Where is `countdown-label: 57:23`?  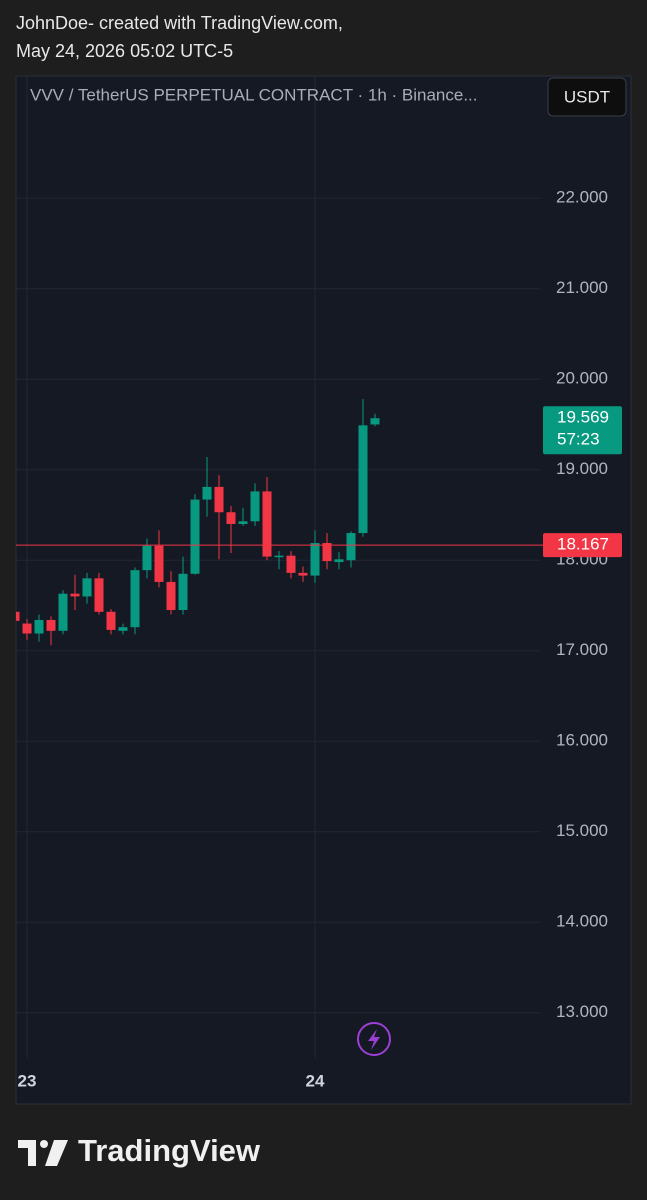
countdown-label: 57:23 is located at coordinates (578, 439).